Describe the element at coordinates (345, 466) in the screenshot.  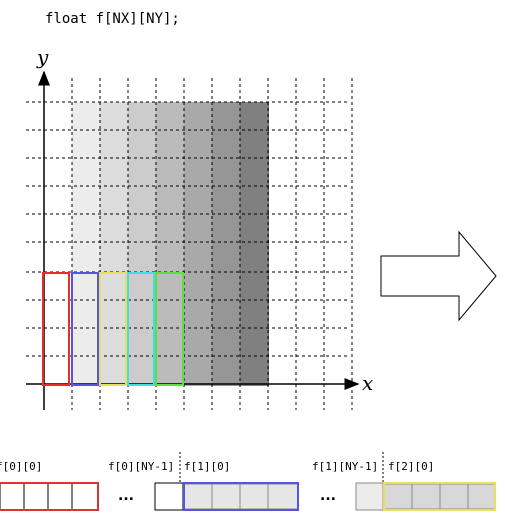
I see `memory-label-f1ny1: f[1][NY-1]` at that location.